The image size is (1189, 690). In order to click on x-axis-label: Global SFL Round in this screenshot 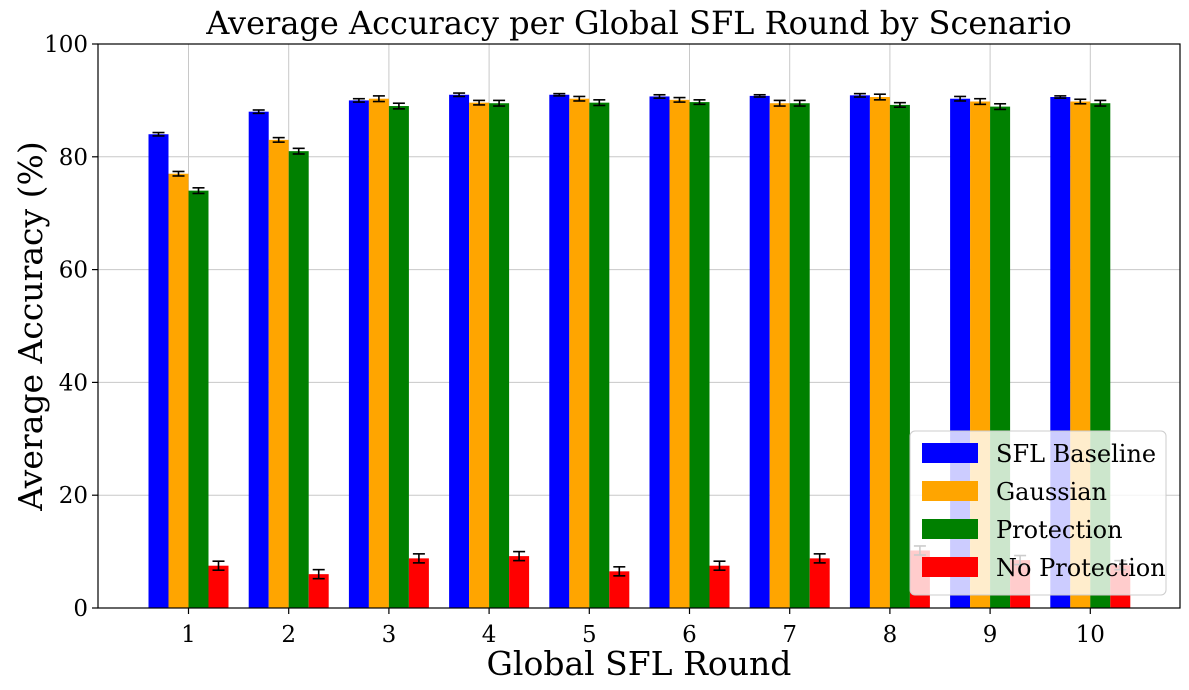, I will do `click(639, 663)`.